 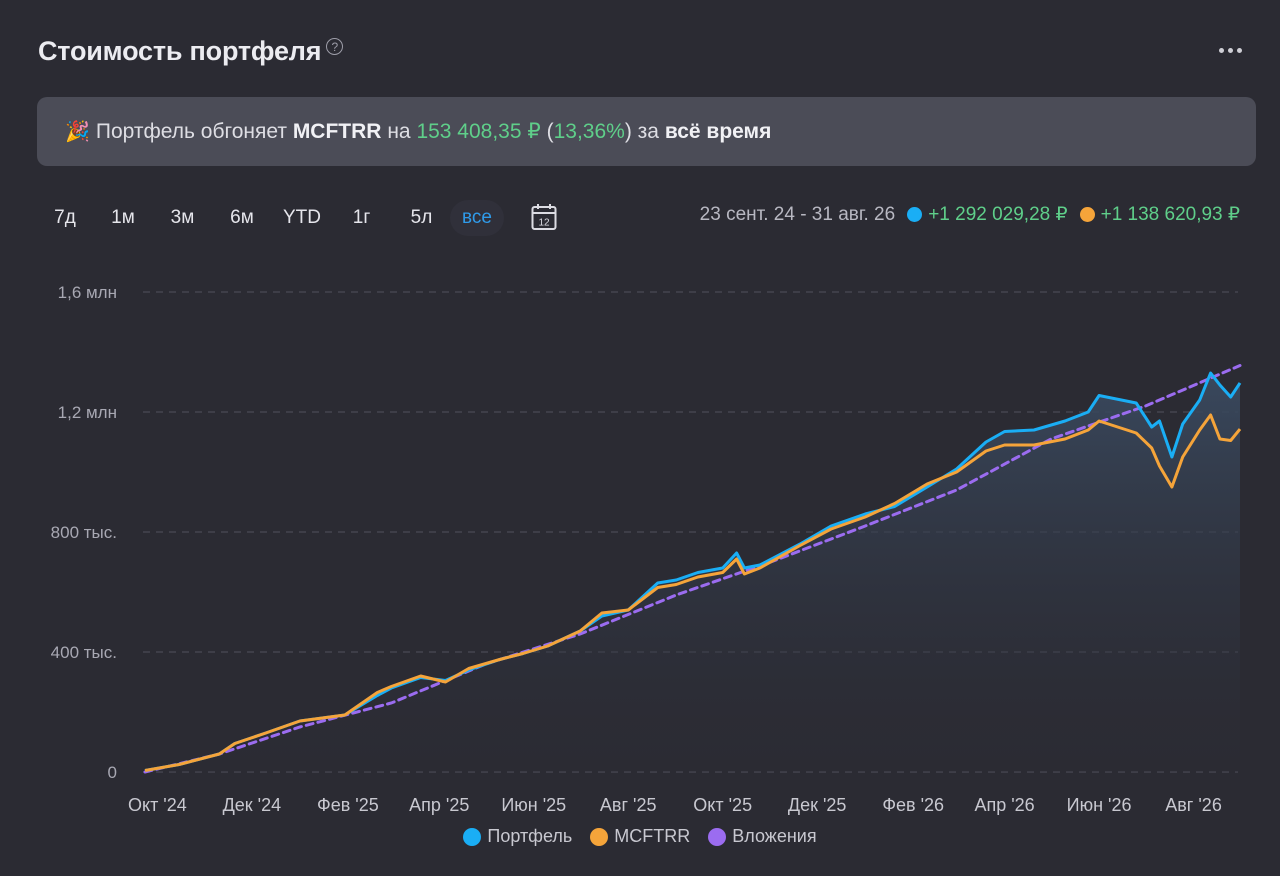 I want to click on calendar-day: 12, so click(x=544, y=223).